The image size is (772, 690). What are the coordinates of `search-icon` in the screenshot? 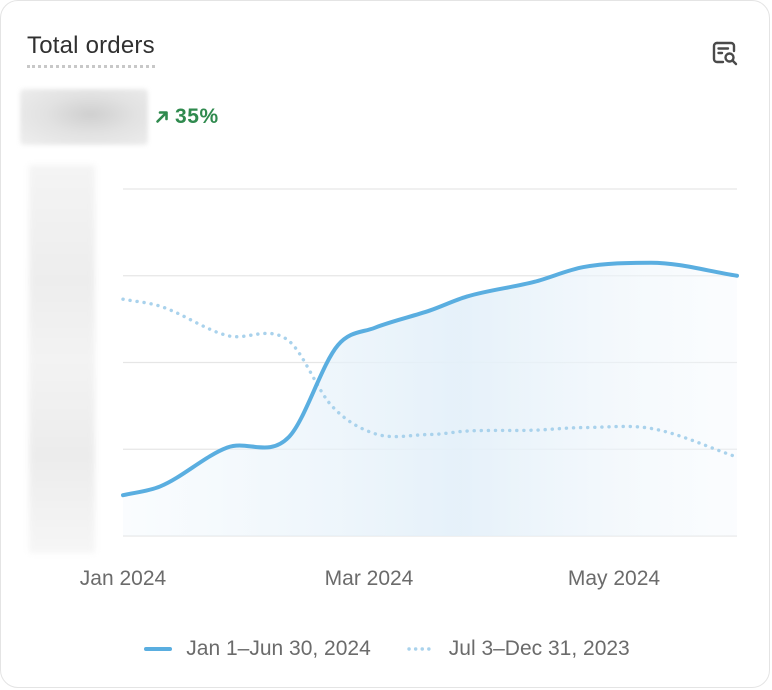 It's located at (725, 53).